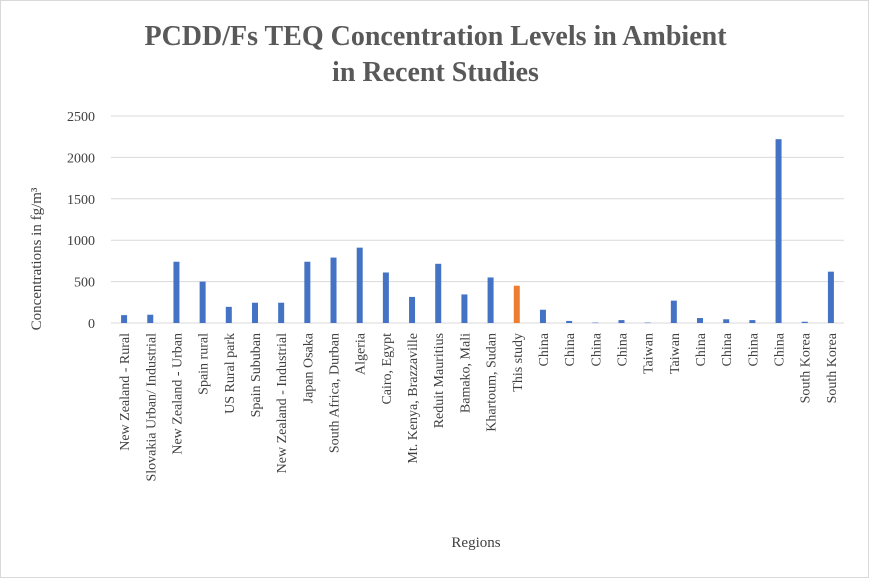 The height and width of the screenshot is (579, 869). Describe the element at coordinates (435, 72) in the screenshot. I see `chart-title-line-2: in Recent Studies` at that location.